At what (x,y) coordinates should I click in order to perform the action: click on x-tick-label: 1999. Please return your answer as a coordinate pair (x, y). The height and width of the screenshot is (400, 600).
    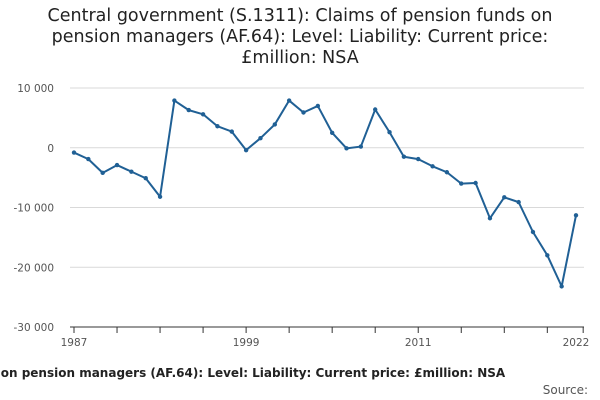
    Looking at the image, I should click on (246, 343).